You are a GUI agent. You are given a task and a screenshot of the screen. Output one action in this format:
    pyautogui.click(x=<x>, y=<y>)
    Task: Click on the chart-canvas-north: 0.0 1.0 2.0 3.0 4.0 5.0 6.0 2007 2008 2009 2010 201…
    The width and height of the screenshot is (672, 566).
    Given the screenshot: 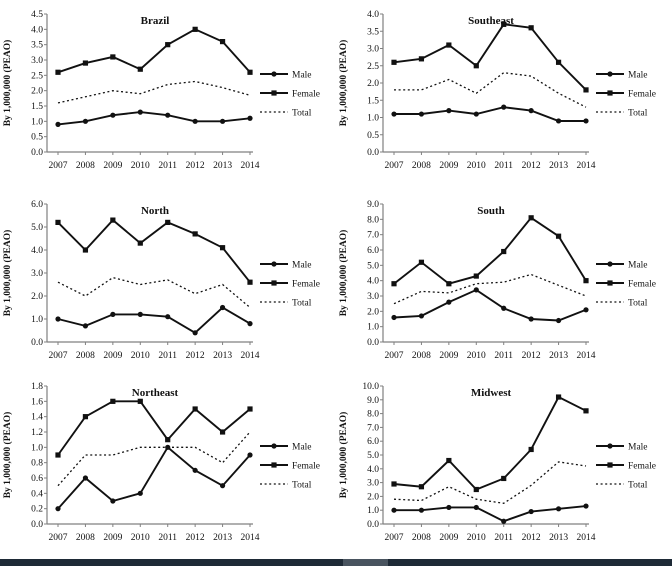 What is the action you would take?
    pyautogui.click(x=161, y=280)
    